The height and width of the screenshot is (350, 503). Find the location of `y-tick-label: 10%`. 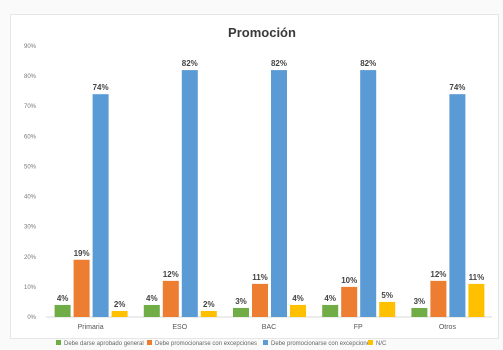

y-tick-label: 10% is located at coordinates (30, 288).